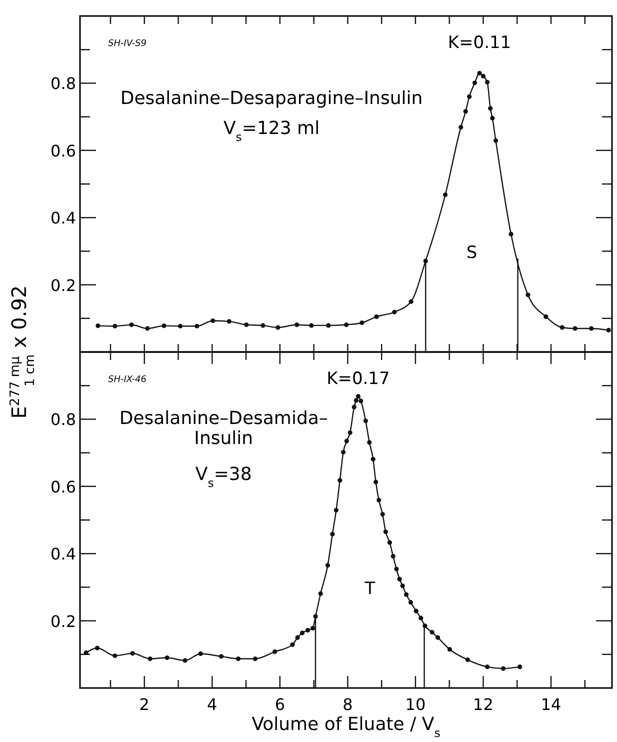  Describe the element at coordinates (127, 380) in the screenshot. I see `annotation: SH-IX-46` at that location.